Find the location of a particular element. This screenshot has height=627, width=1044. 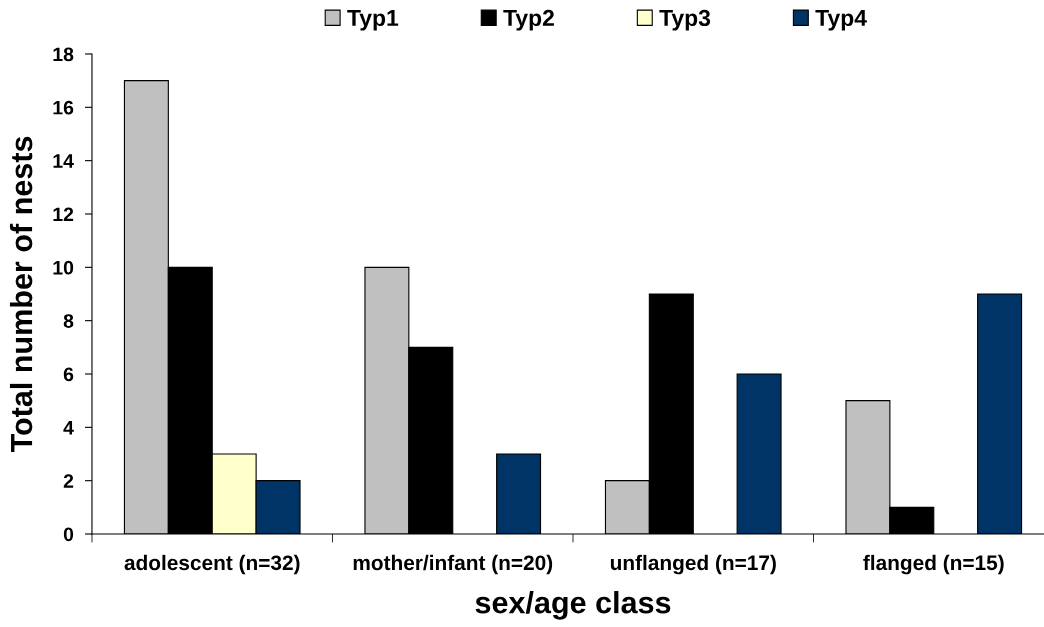

y-tick-label: 8 is located at coordinates (68, 321).